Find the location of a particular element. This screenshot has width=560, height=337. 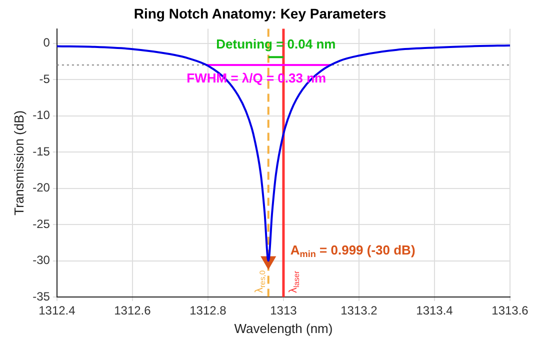

x-tick-label: 1312.6 is located at coordinates (133, 311).